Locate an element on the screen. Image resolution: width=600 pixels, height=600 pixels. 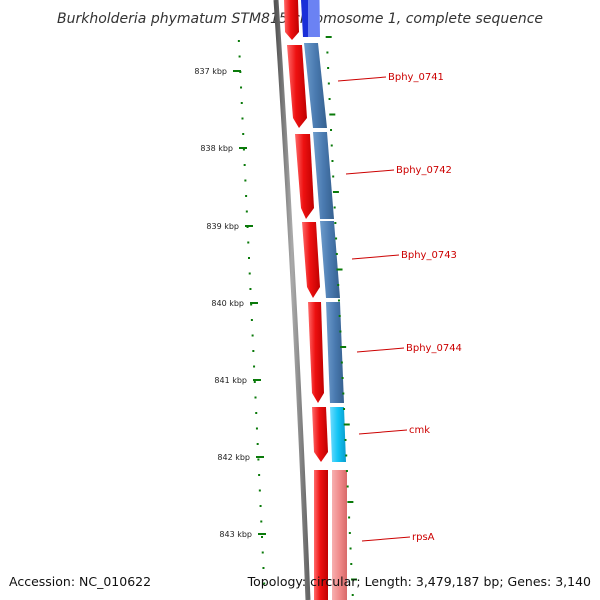
gene-label: Bphy_0741 is located at coordinates (416, 77).